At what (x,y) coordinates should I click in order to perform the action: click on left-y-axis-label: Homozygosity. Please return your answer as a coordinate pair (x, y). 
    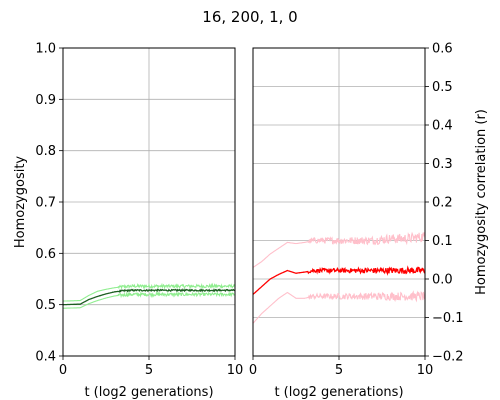
    Looking at the image, I should click on (20, 202).